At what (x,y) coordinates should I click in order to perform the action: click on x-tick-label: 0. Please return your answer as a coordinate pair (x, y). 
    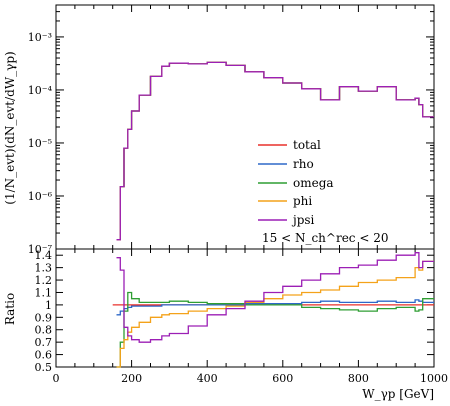
    Looking at the image, I should click on (56, 378).